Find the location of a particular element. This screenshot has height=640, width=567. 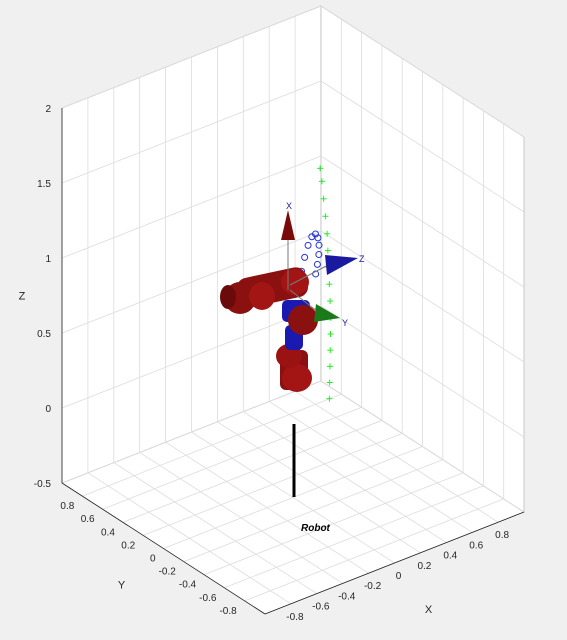

y-axis-label: Y is located at coordinates (122, 586).